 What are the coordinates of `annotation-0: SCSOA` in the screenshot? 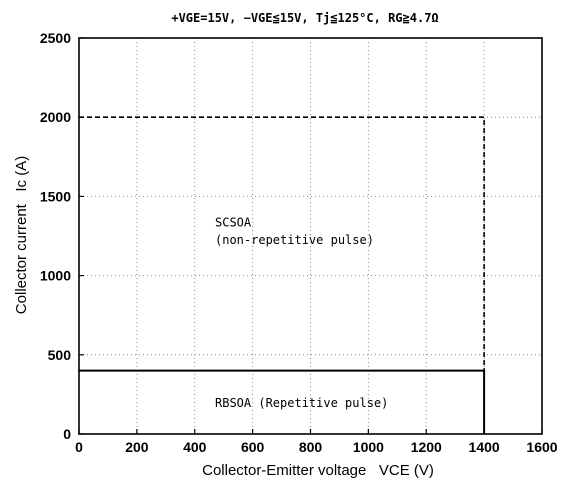 It's located at (233, 222).